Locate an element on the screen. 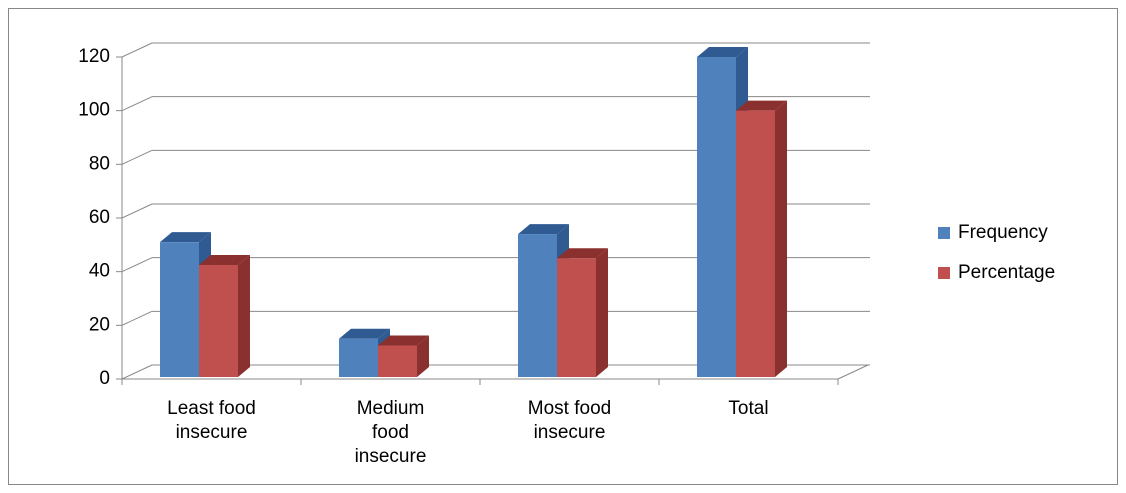 The height and width of the screenshot is (493, 1126). y-tick-label: 20 is located at coordinates (99, 324).